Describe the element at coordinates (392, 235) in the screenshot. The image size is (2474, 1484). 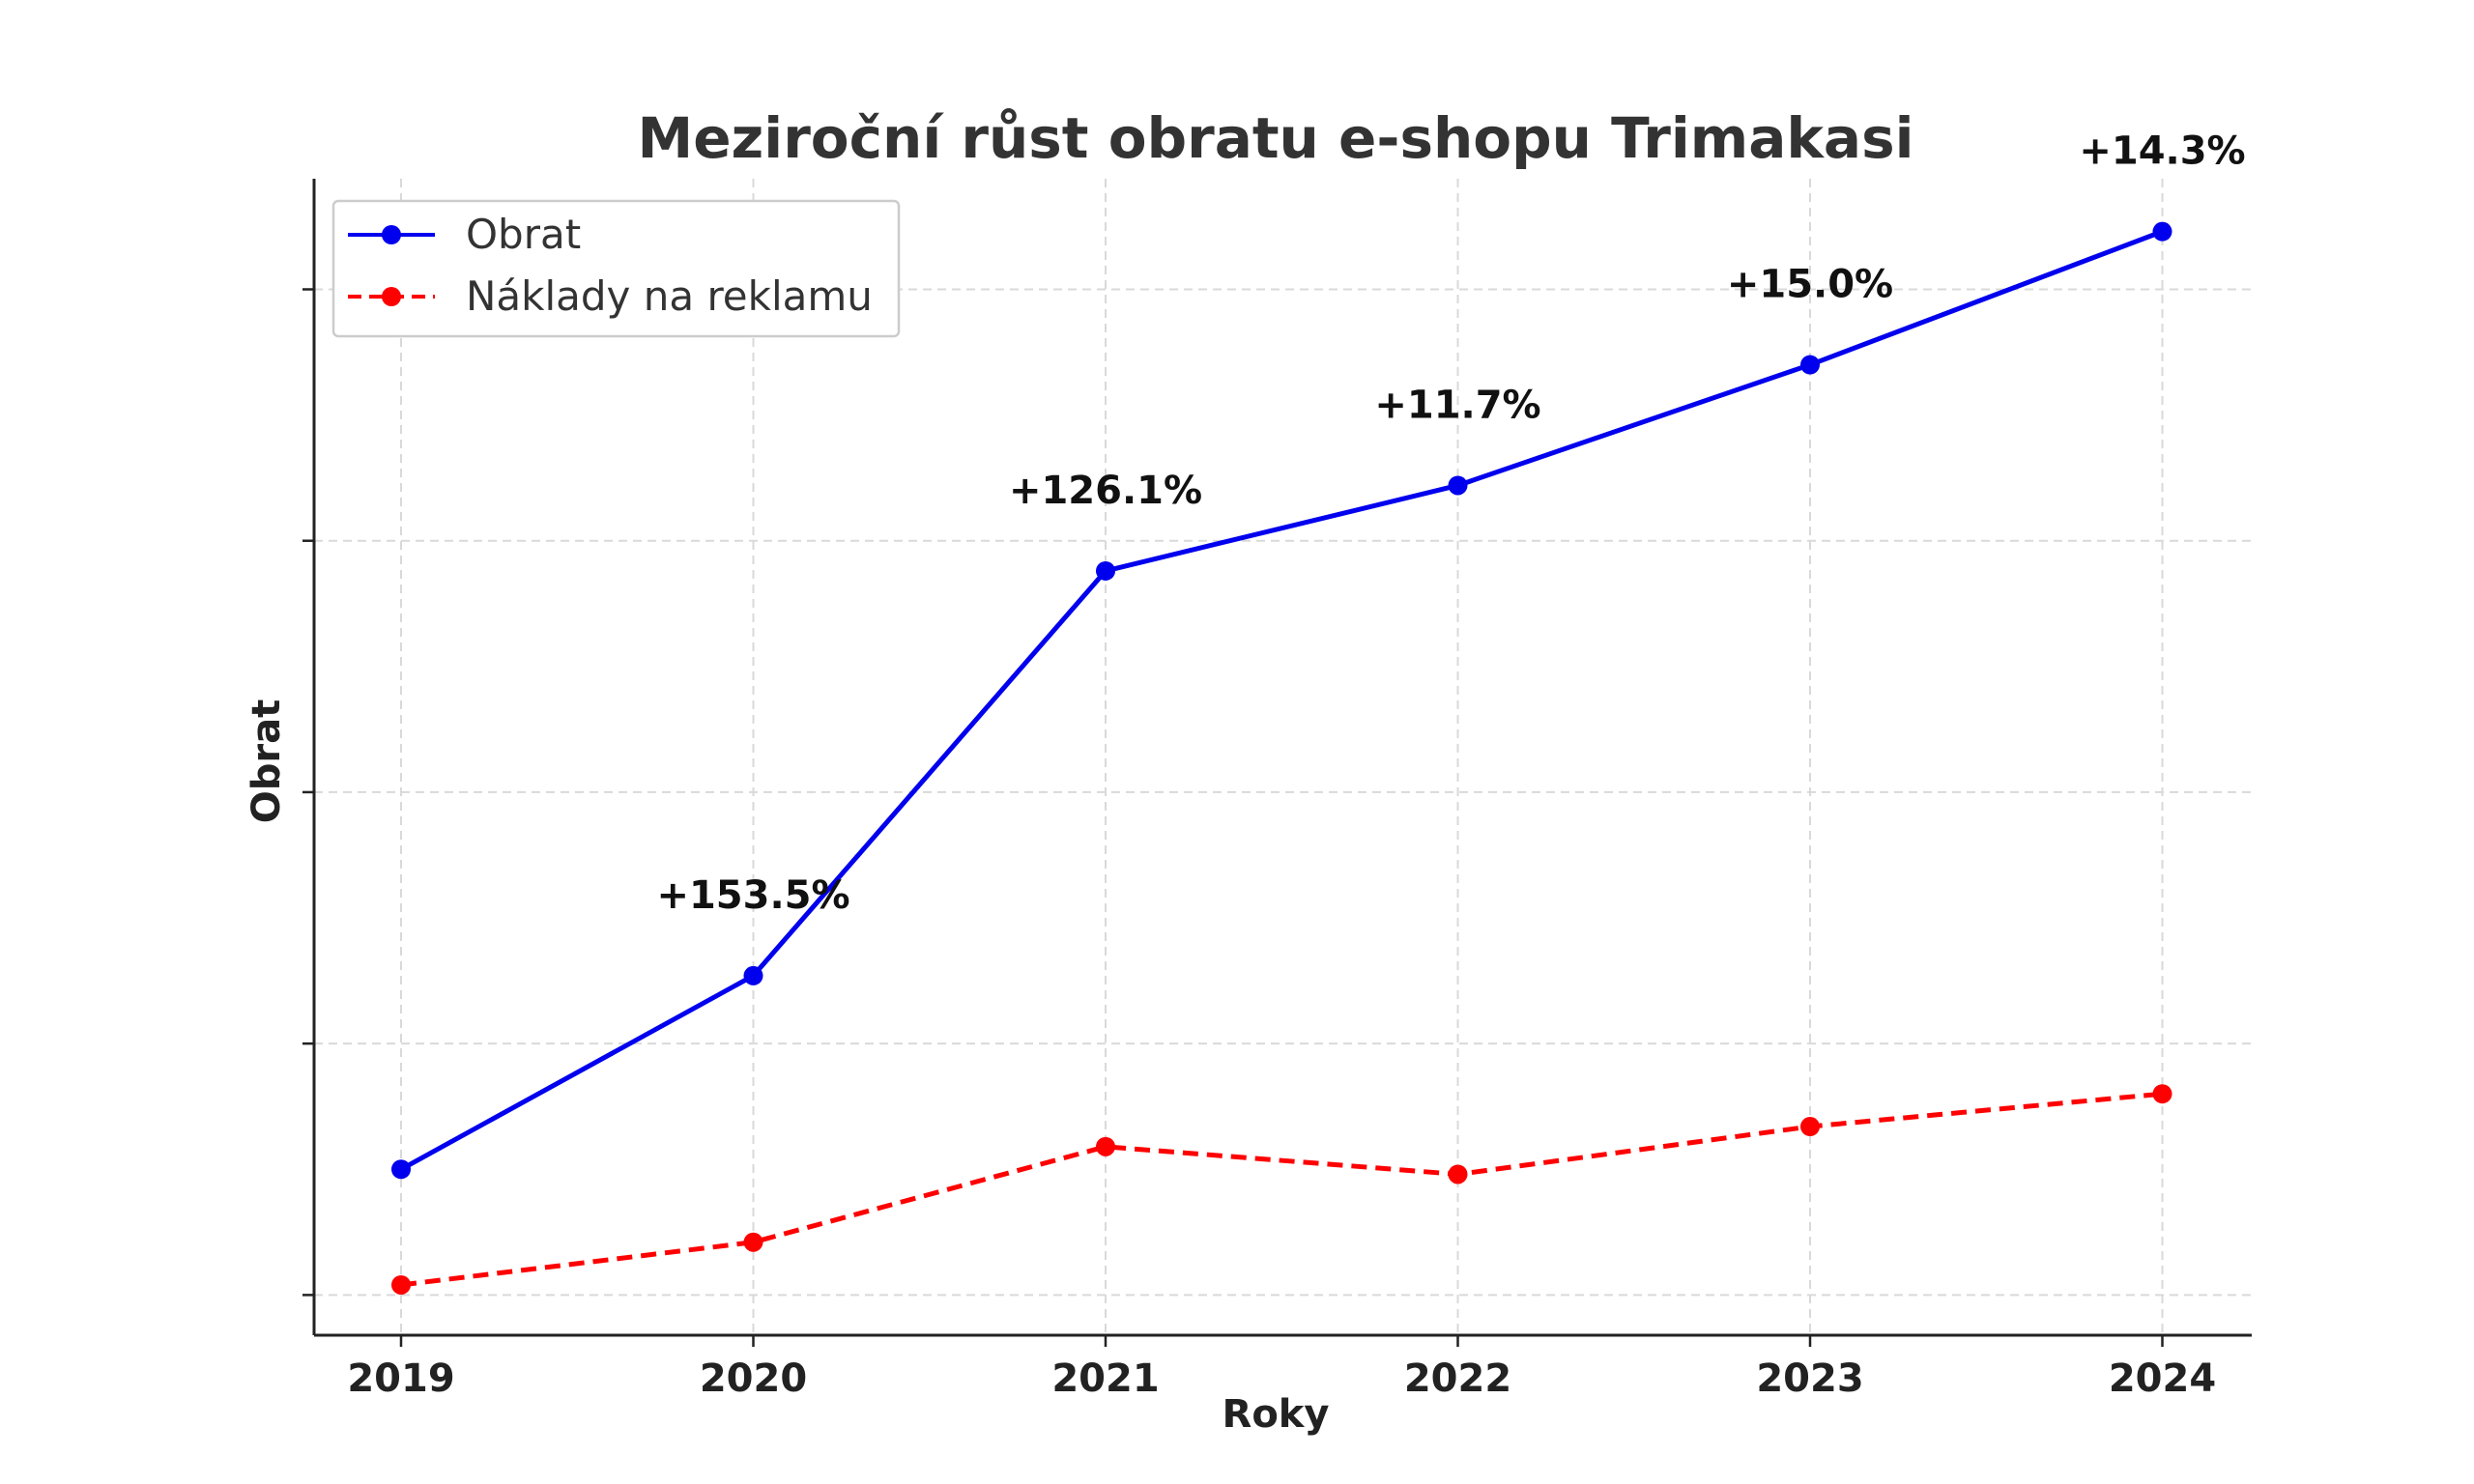
I see `legend-marker-obrat` at that location.